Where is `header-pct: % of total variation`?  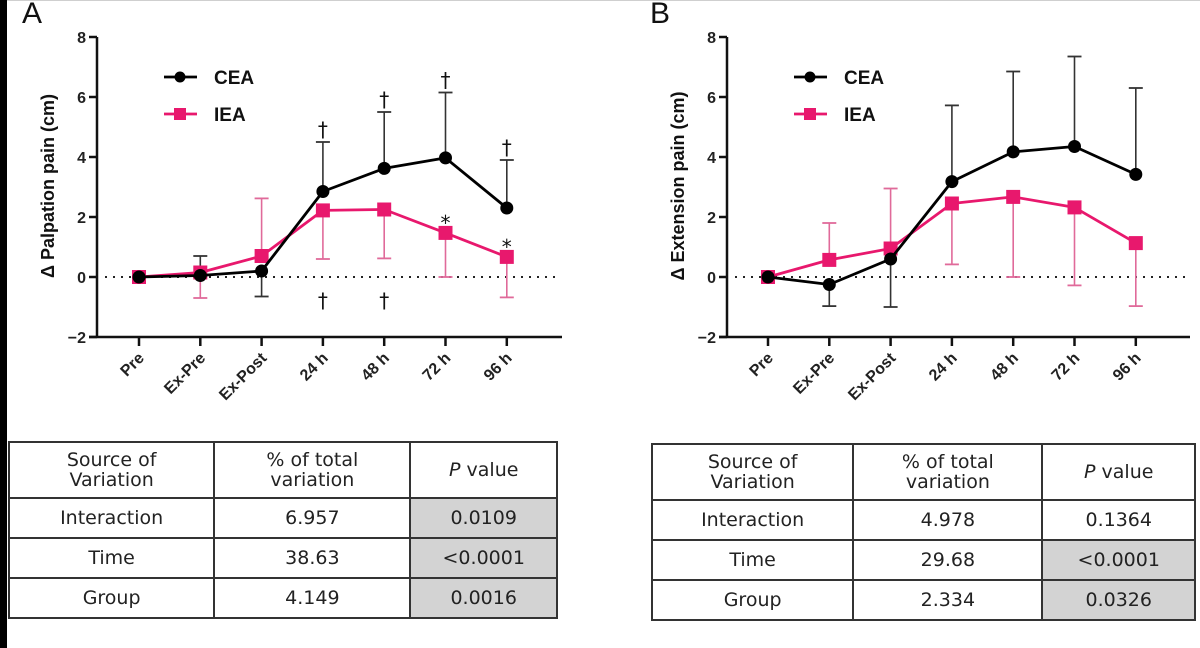
header-pct: % of total variation is located at coordinates (948, 472).